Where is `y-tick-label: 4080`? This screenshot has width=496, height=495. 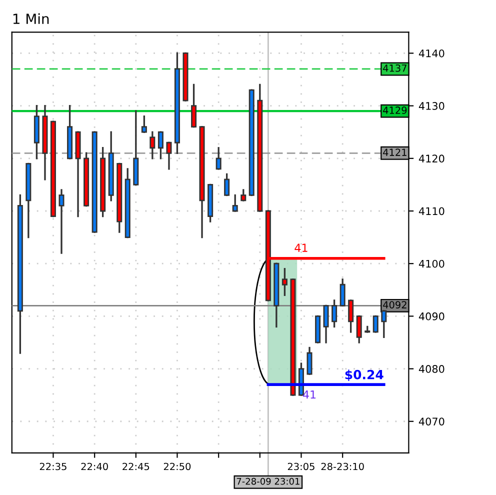
y-tick-label: 4080 is located at coordinates (431, 369).